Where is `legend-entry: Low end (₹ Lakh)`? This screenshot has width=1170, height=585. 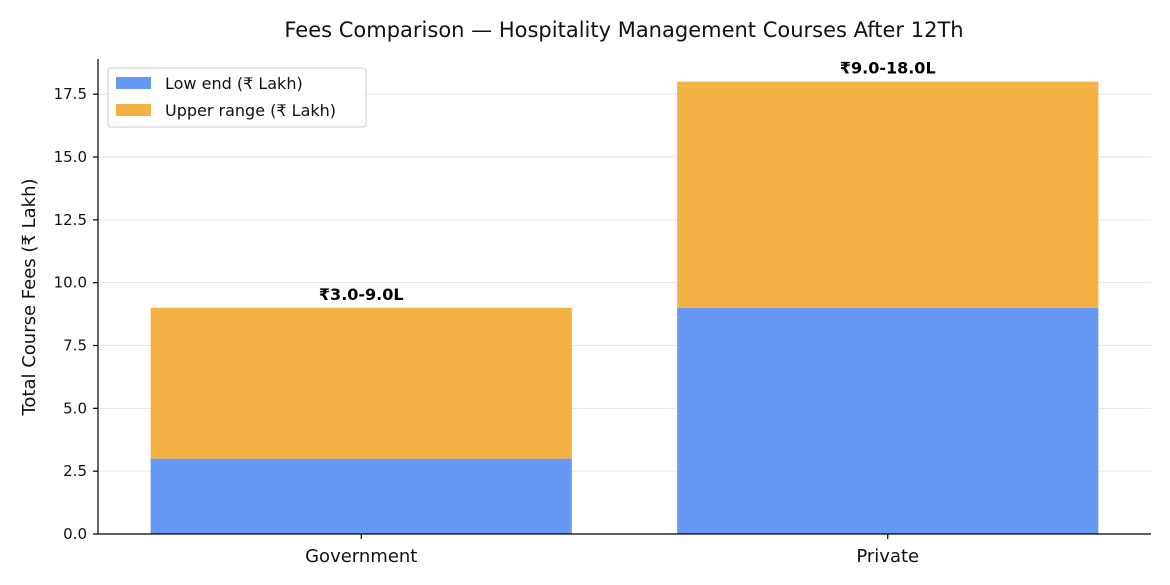 legend-entry: Low end (₹ Lakh) is located at coordinates (234, 83).